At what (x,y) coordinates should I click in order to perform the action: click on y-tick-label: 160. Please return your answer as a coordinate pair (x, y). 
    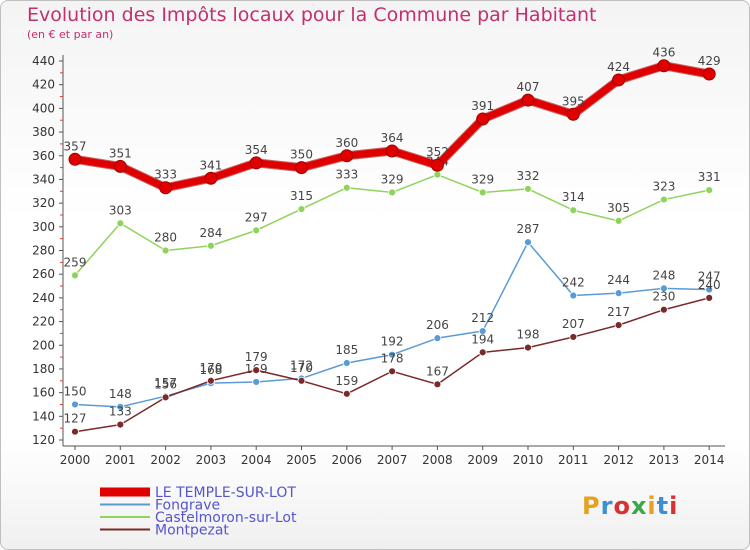
    Looking at the image, I should click on (43, 393).